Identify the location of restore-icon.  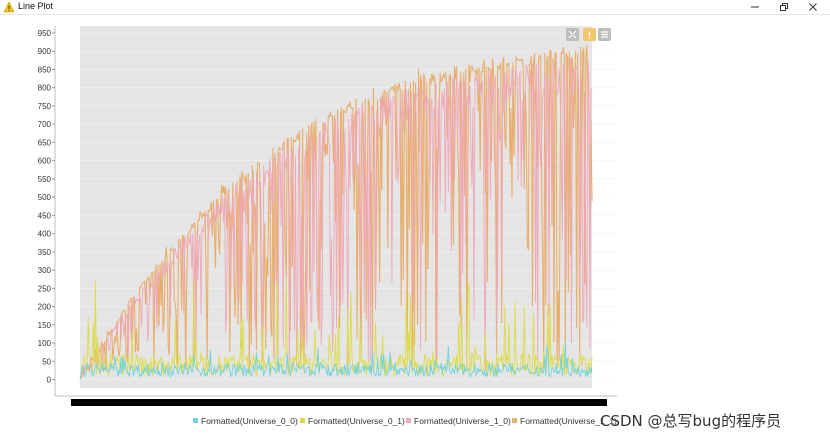
(784, 7).